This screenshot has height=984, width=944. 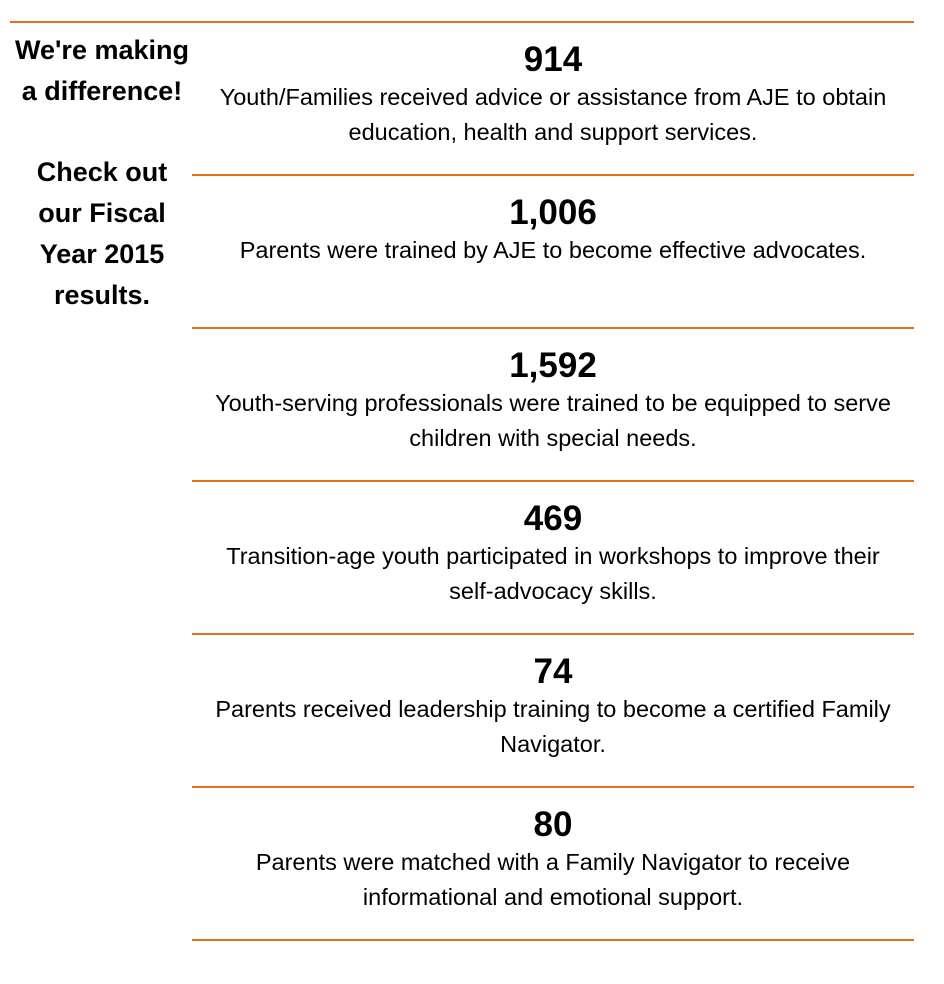 I want to click on sidebar-headline: We're making a difference!, so click(x=102, y=70).